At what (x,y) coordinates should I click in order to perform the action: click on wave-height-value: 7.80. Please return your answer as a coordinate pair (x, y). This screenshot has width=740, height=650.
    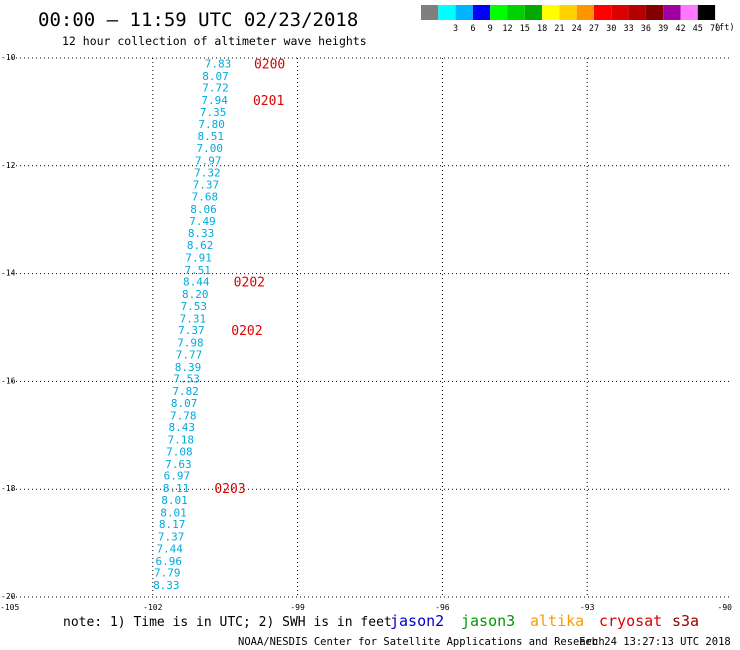
    Looking at the image, I should click on (211, 124).